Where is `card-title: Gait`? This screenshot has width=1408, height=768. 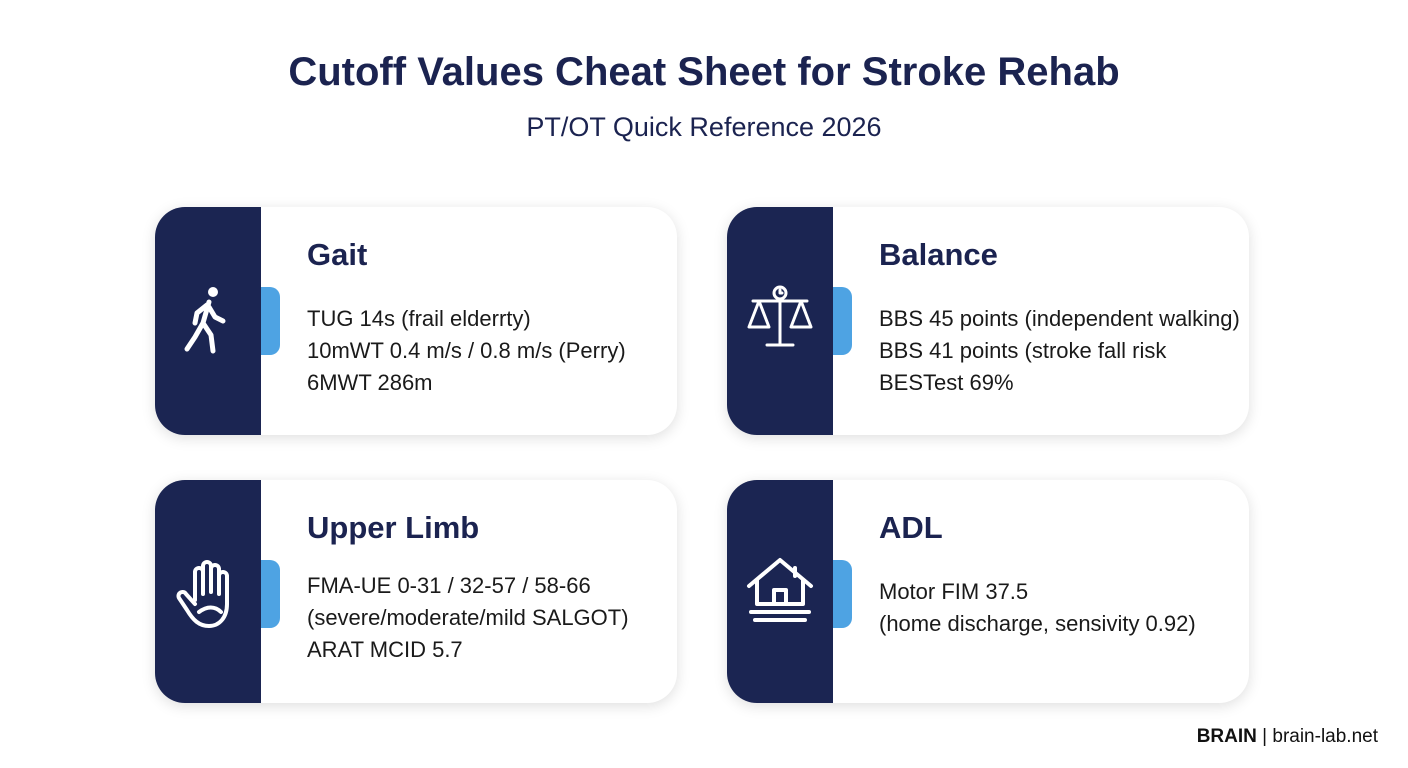
card-title: Gait is located at coordinates (337, 254).